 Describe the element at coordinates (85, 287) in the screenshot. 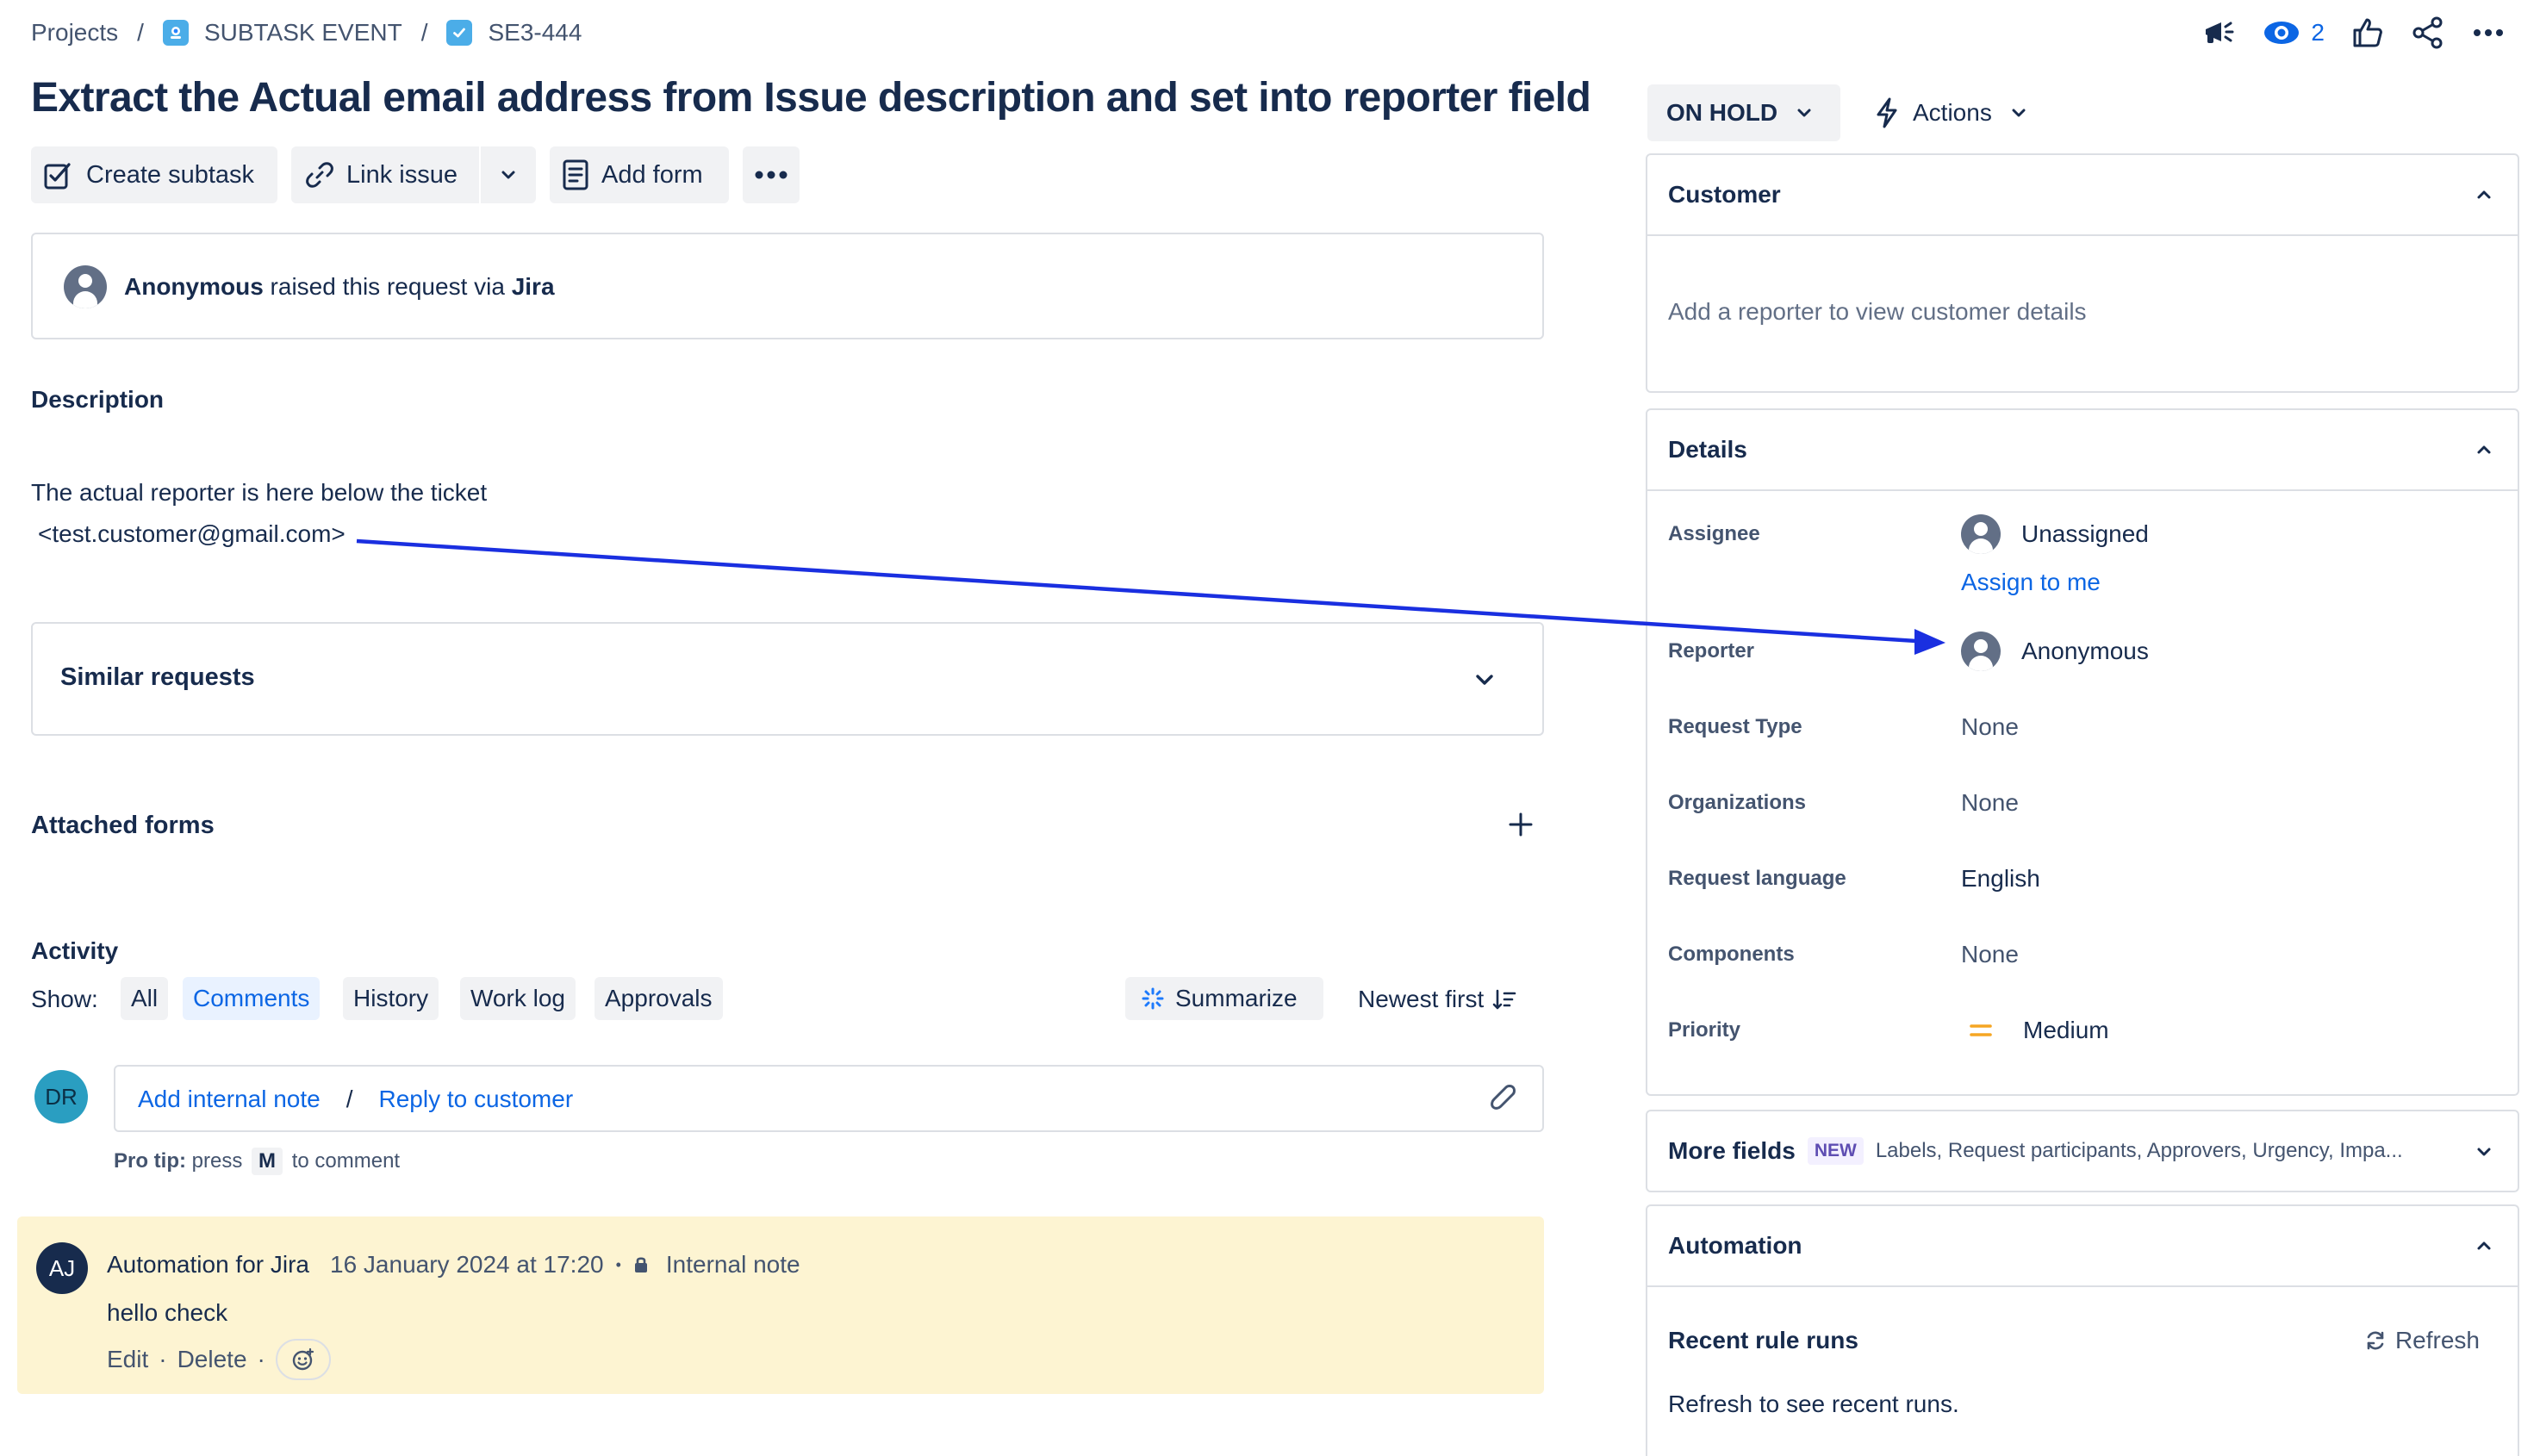

I see `anonymous-avatar` at that location.